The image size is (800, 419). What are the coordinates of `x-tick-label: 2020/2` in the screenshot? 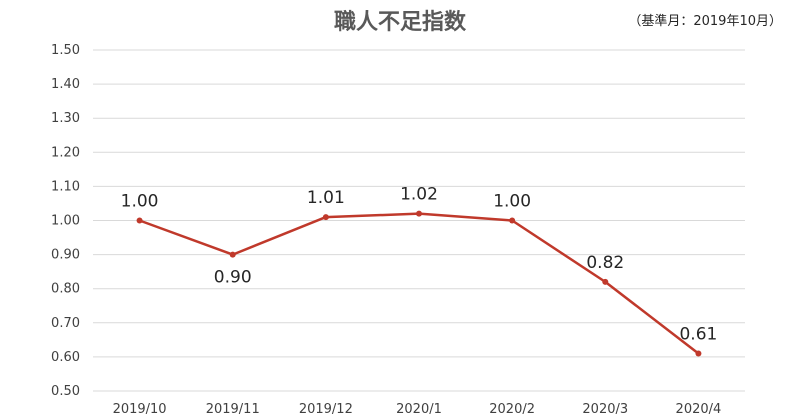 It's located at (512, 409).